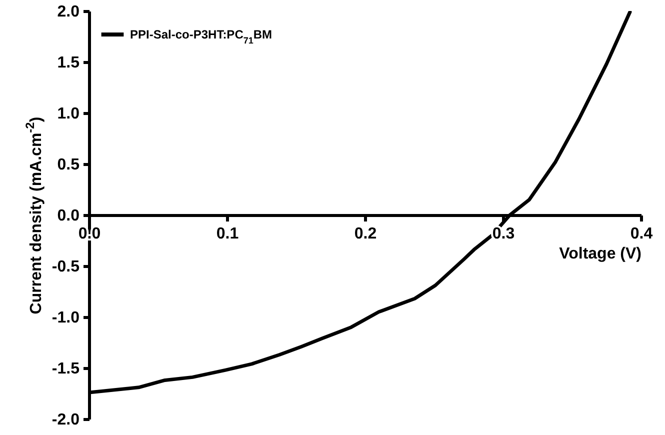 The width and height of the screenshot is (665, 435). What do you see at coordinates (201, 37) in the screenshot?
I see `legend-label: PPI-Sal-co-P3HT:PC$_{71}$BM` at bounding box center [201, 37].